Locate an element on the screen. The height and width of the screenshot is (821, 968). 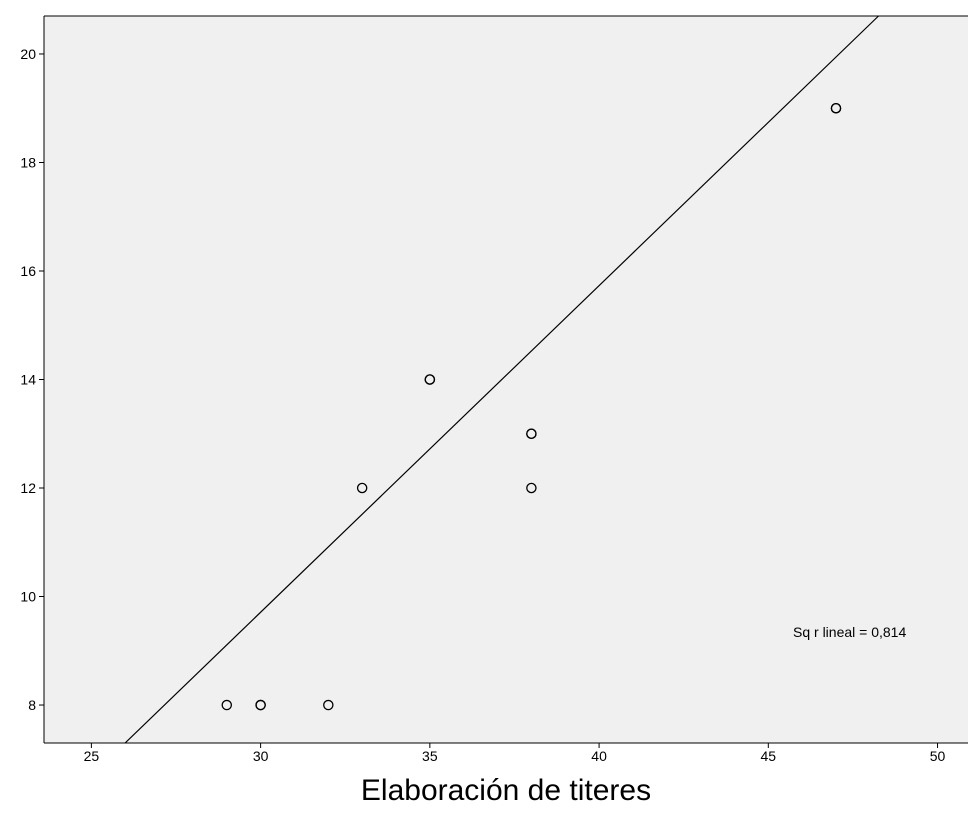
r-squared-annotation: Sq r lineal = 0,814 is located at coordinates (849, 632).